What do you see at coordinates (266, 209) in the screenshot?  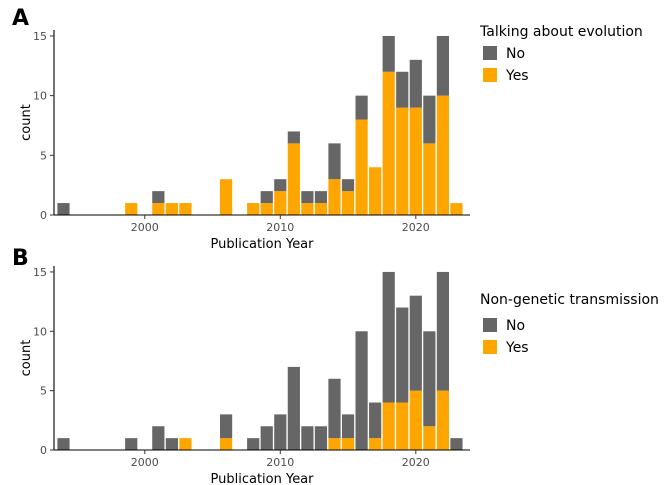 I see `bar-yes-2009` at bounding box center [266, 209].